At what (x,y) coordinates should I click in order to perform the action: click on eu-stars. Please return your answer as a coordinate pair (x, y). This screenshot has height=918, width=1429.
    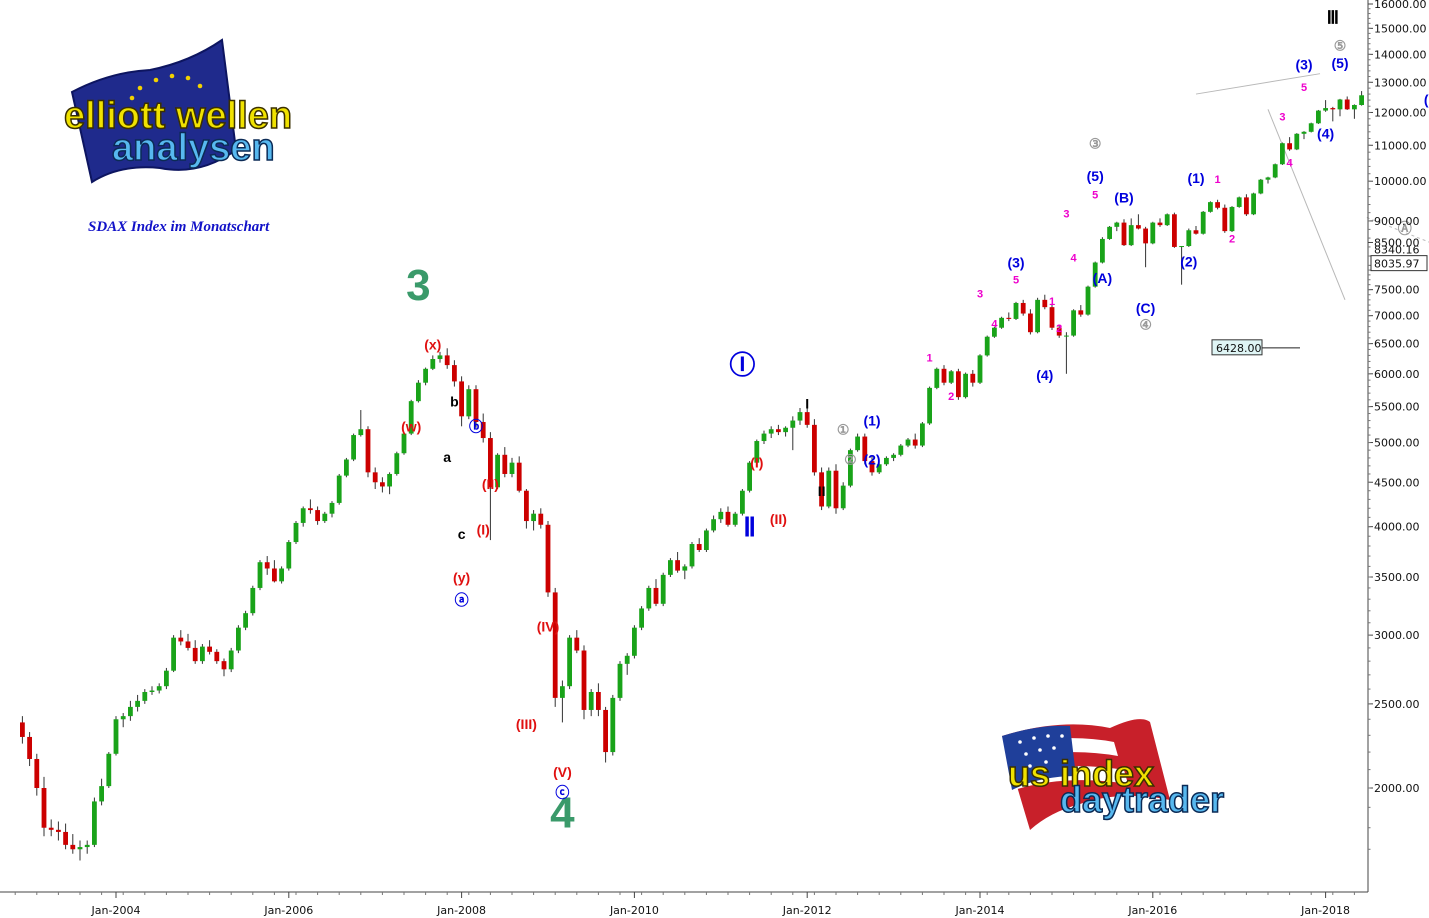
    Looking at the image, I should click on (166, 87).